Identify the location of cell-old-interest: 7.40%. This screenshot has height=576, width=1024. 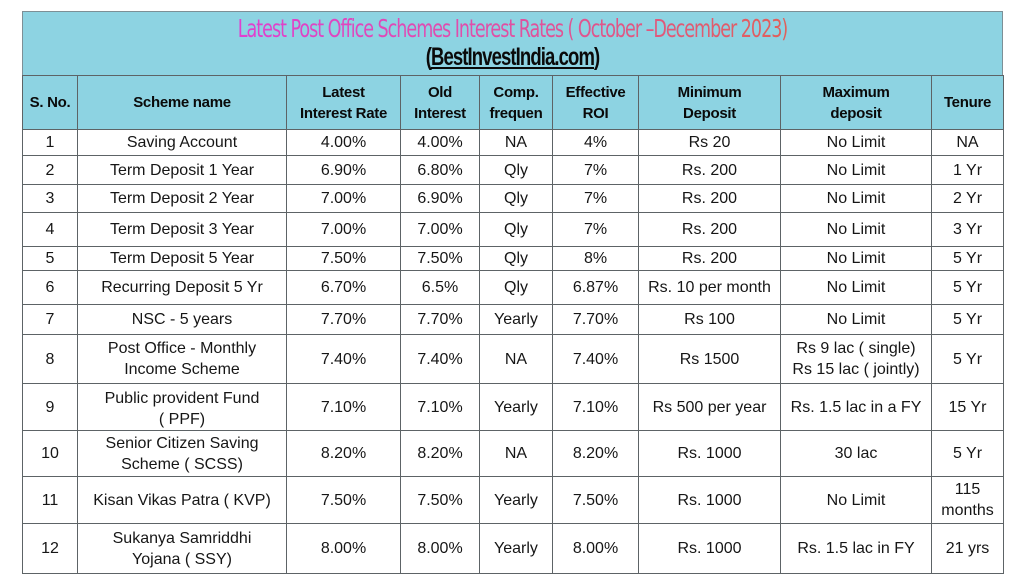
(440, 359).